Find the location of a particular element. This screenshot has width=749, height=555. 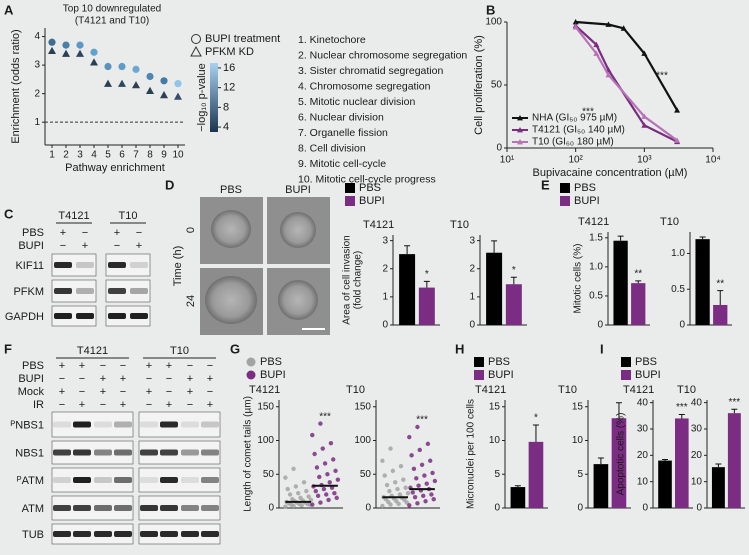

legend-label: PBS is located at coordinates (370, 188).